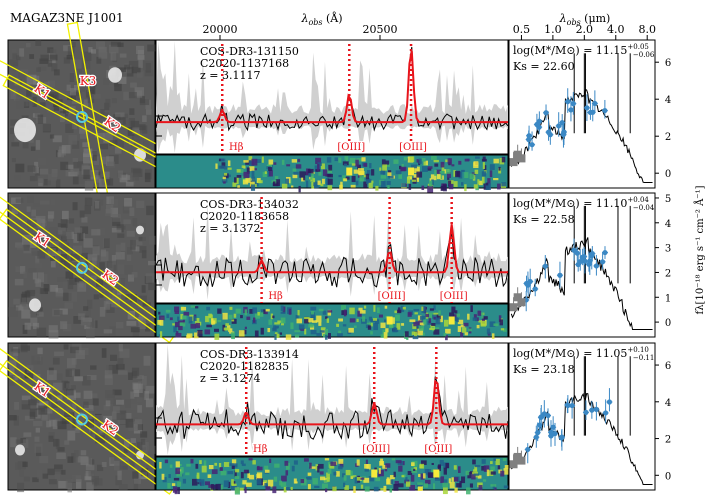 The width and height of the screenshot is (710, 500). What do you see at coordinates (584, 31) in the screenshot?
I see `top-sed-ticks: 0.5 1.0 2.0 4.0 8.0` at bounding box center [584, 31].